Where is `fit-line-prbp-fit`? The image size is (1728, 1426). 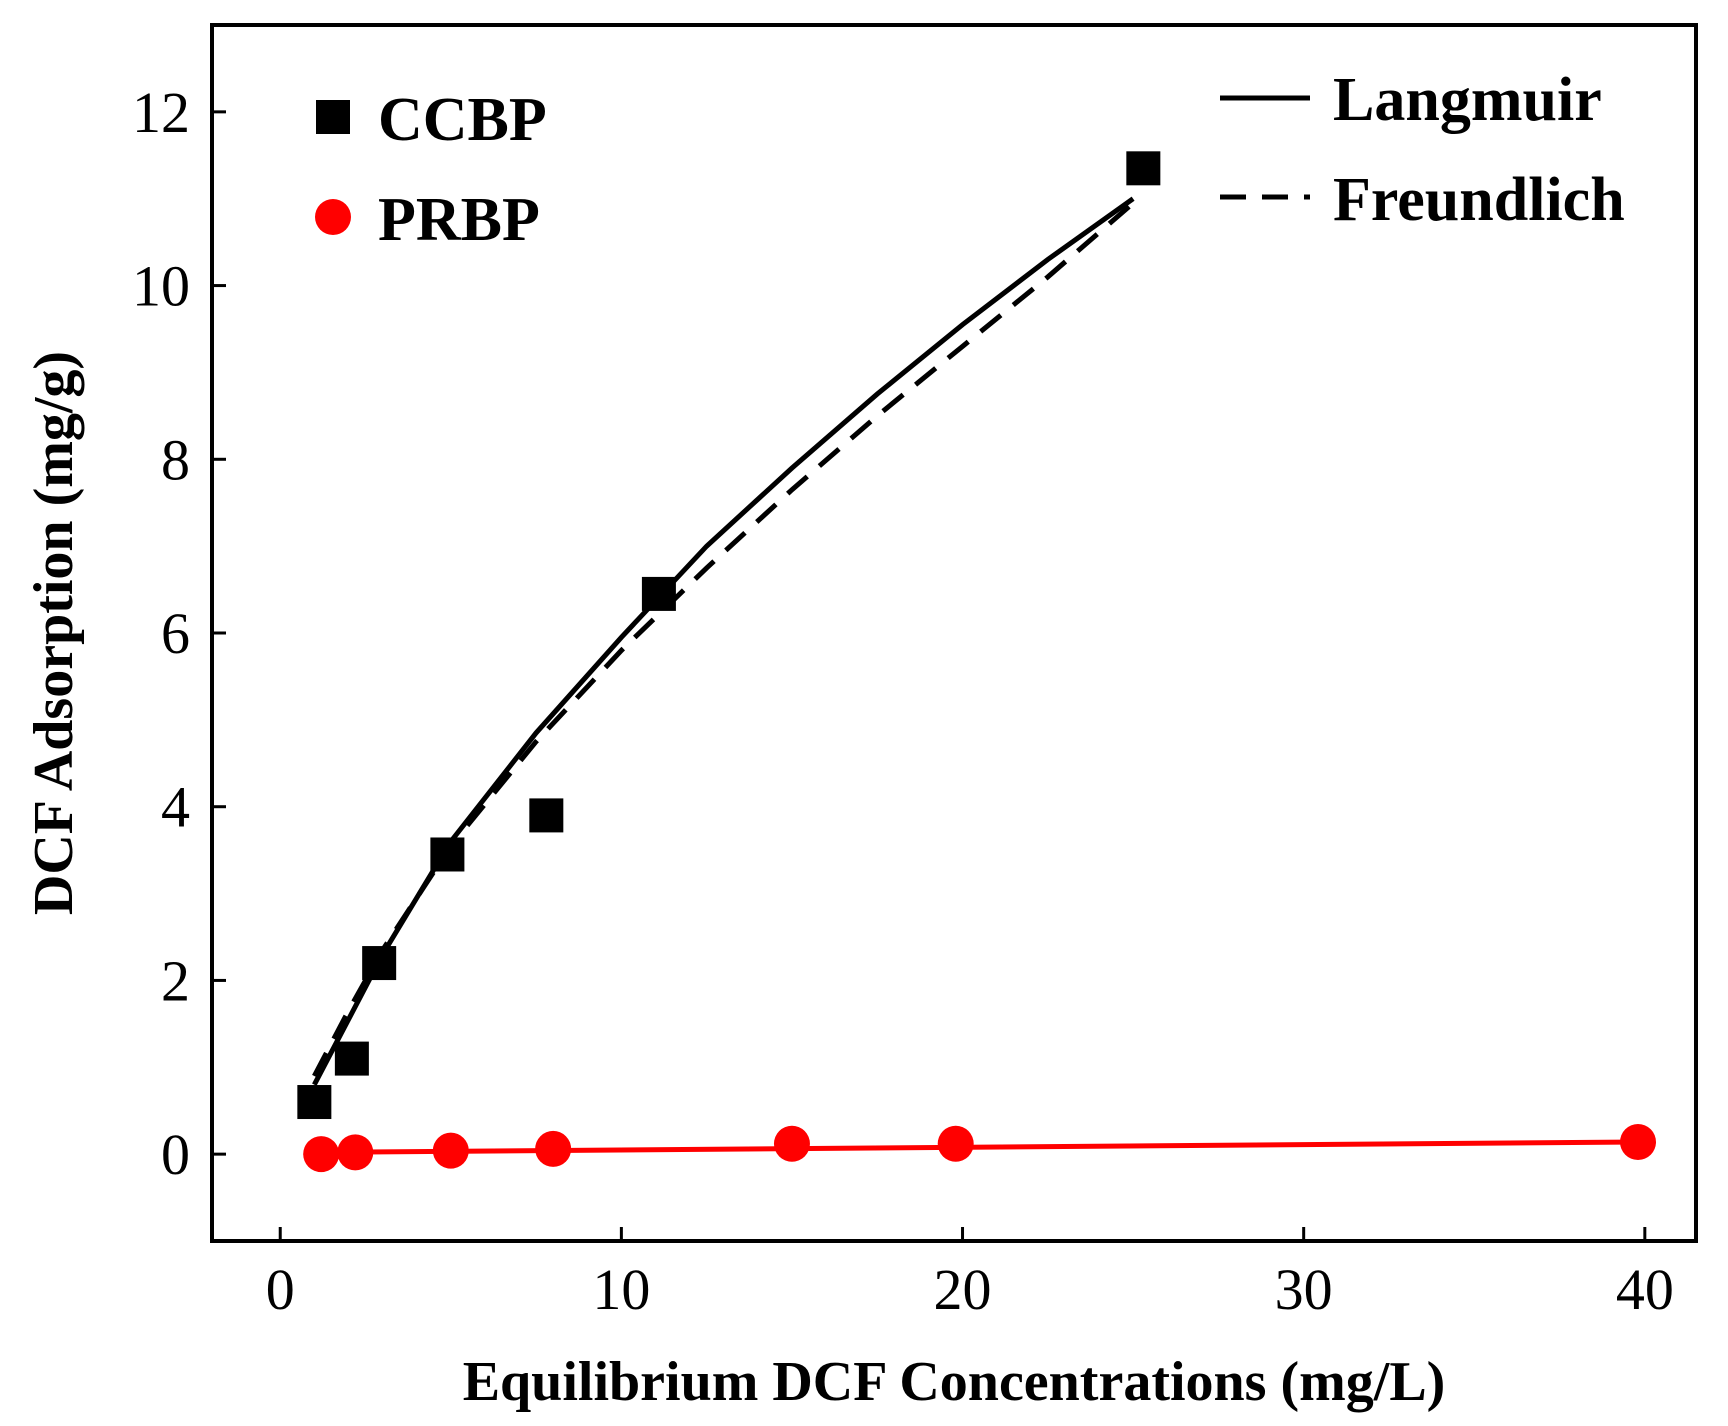 fit-line-prbp-fit is located at coordinates (980, 1147).